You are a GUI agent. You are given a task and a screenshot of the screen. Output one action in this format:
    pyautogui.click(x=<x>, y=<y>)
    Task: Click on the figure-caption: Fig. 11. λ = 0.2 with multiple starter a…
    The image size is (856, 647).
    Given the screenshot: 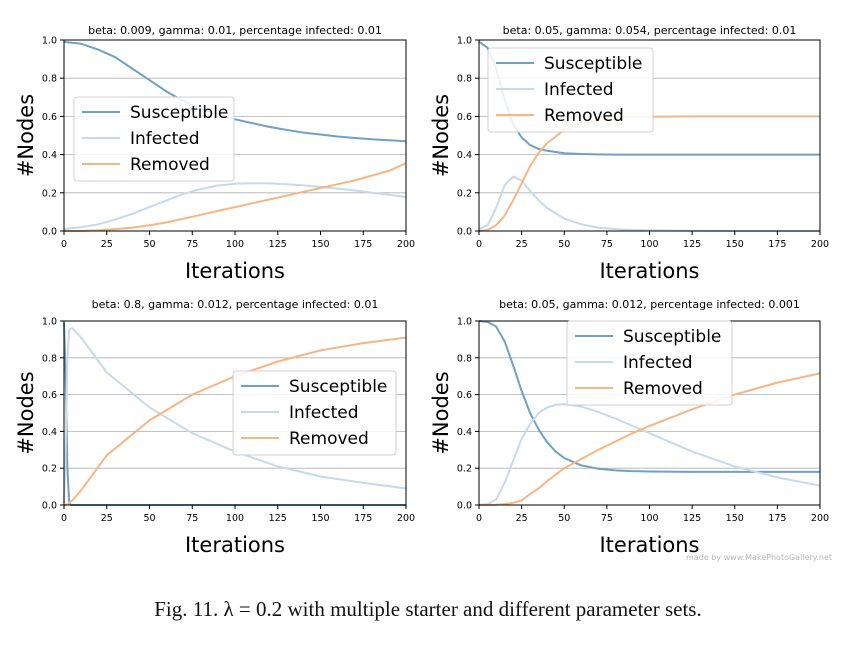 What is the action you would take?
    pyautogui.click(x=428, y=609)
    